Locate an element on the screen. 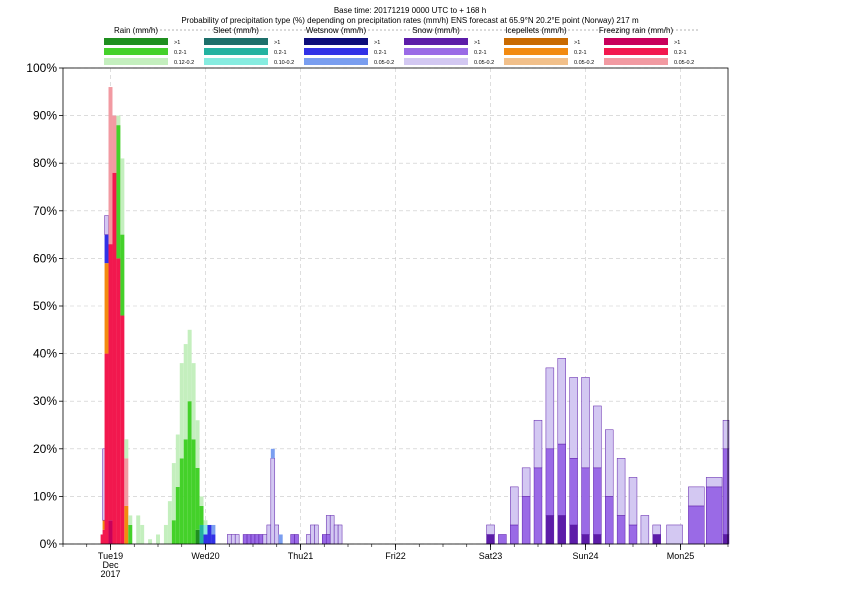 This screenshot has width=842, height=596. x-tick-label: Thu21 is located at coordinates (301, 556).